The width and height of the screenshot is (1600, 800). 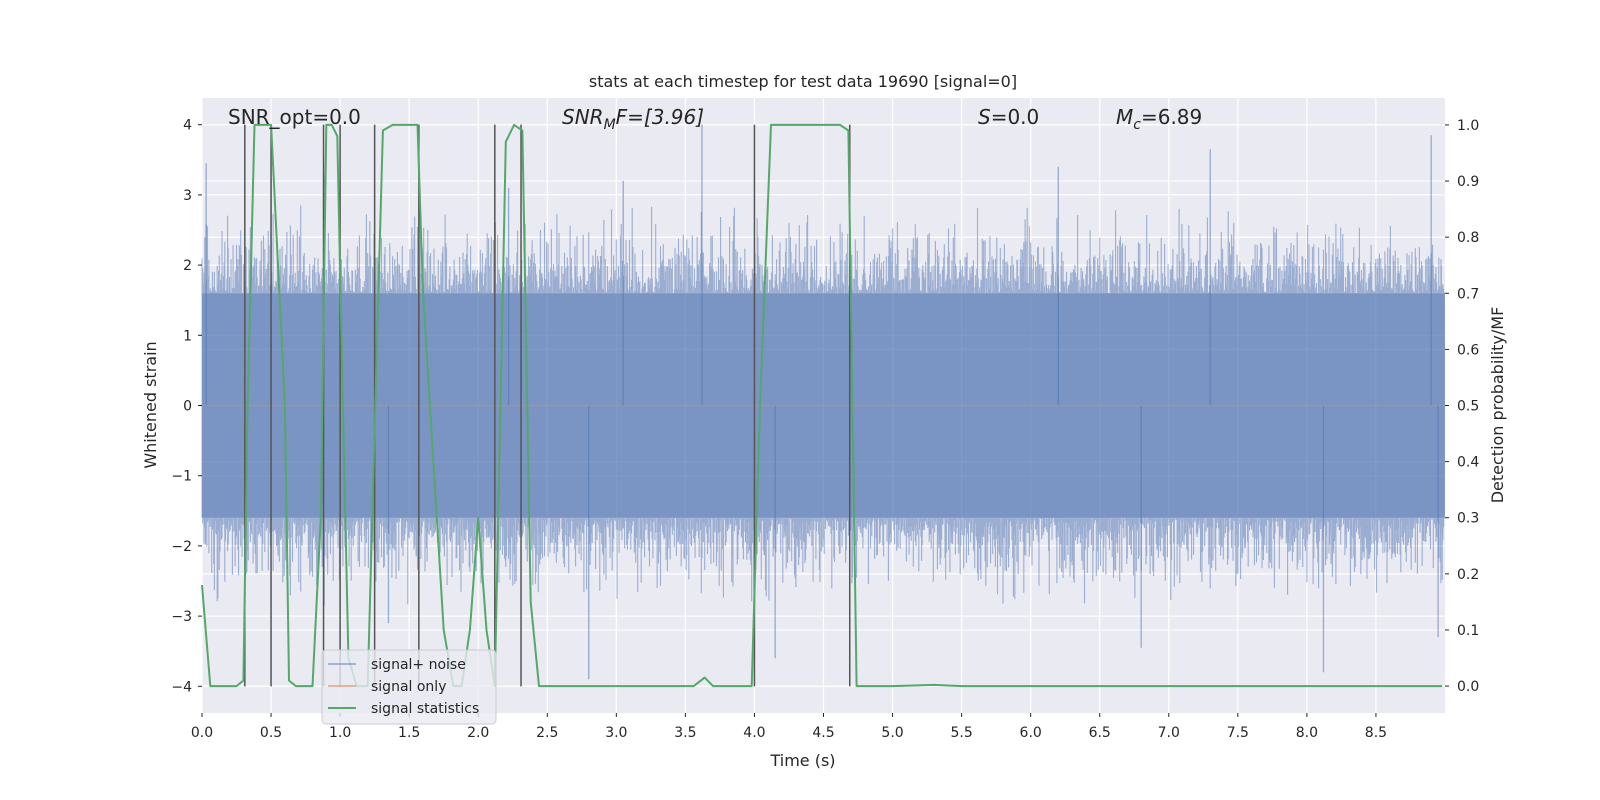 What do you see at coordinates (1124, 117) in the screenshot?
I see `mc-symbol: M` at bounding box center [1124, 117].